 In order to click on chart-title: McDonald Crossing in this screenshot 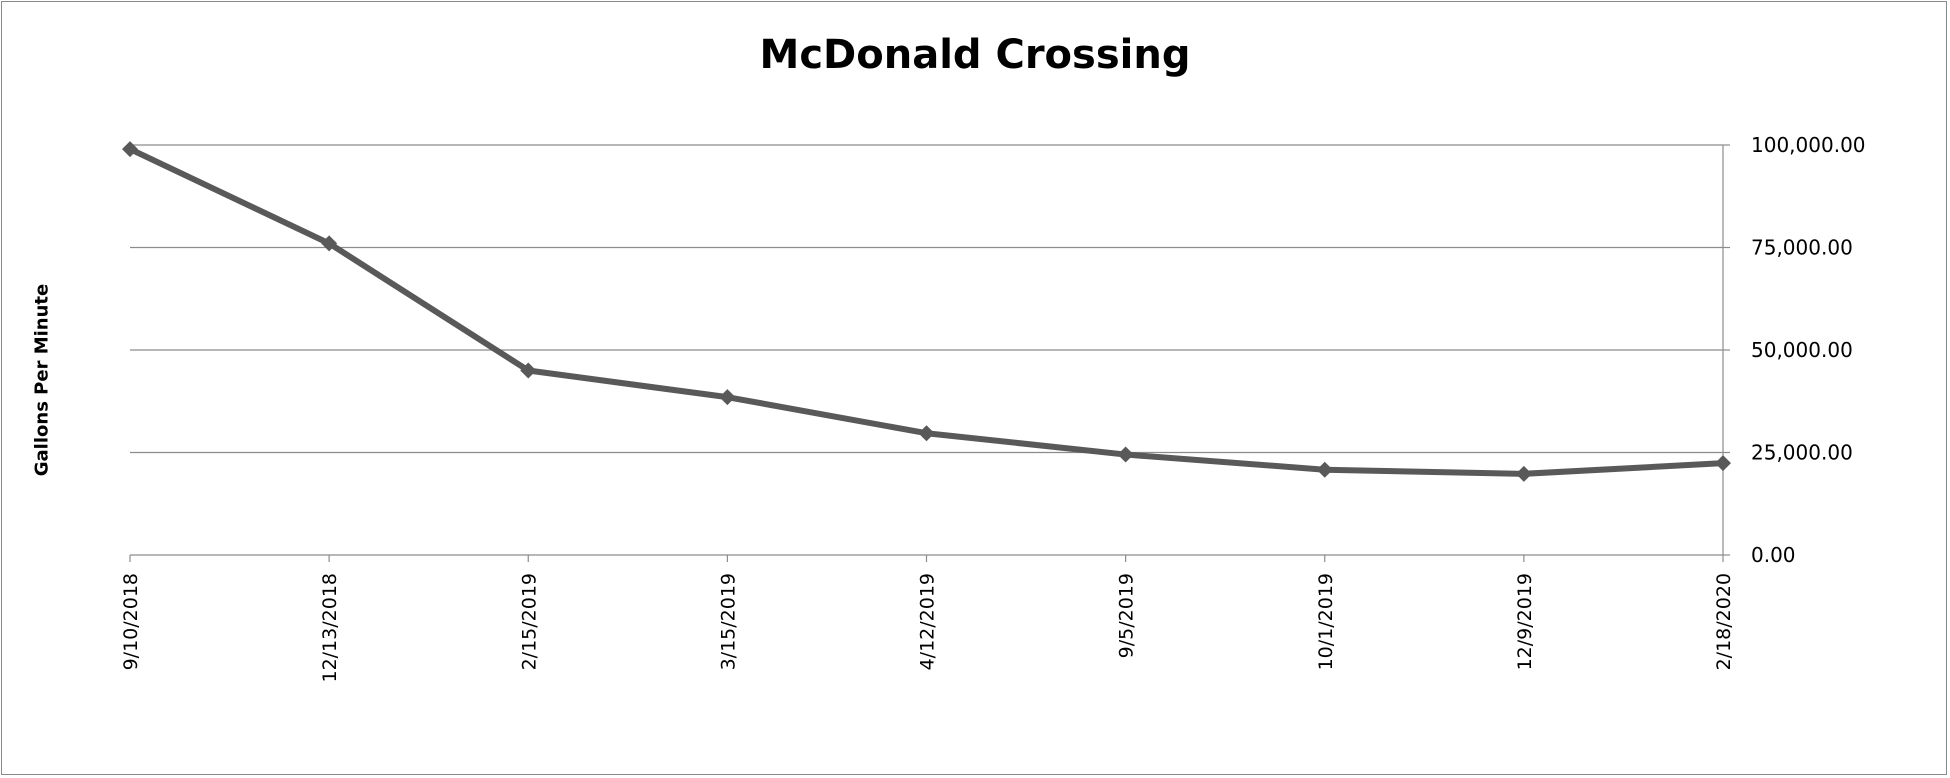, I will do `click(975, 55)`.